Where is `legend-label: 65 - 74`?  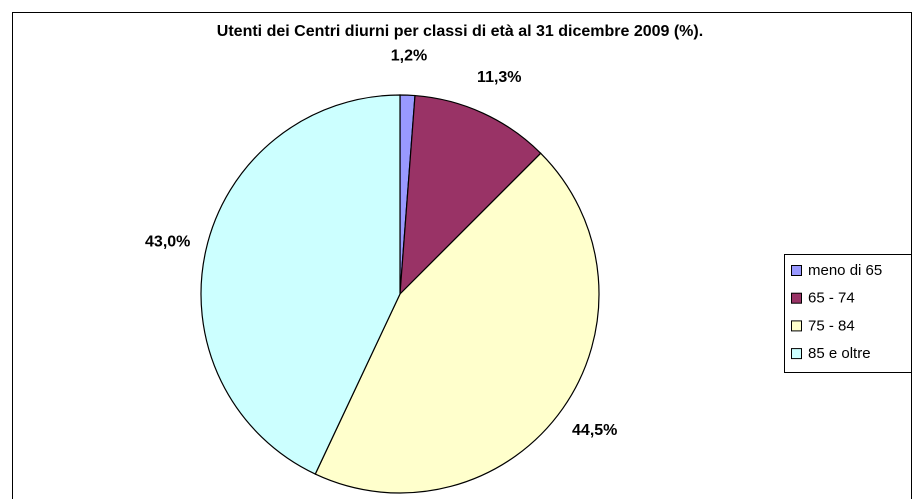
legend-label: 65 - 74 is located at coordinates (831, 298).